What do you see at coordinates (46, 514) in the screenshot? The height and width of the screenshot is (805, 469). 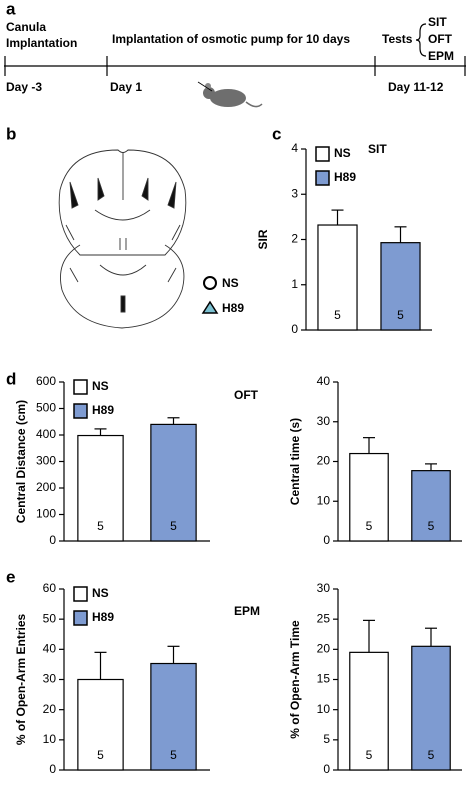 I see `y-tick-label: 100` at bounding box center [46, 514].